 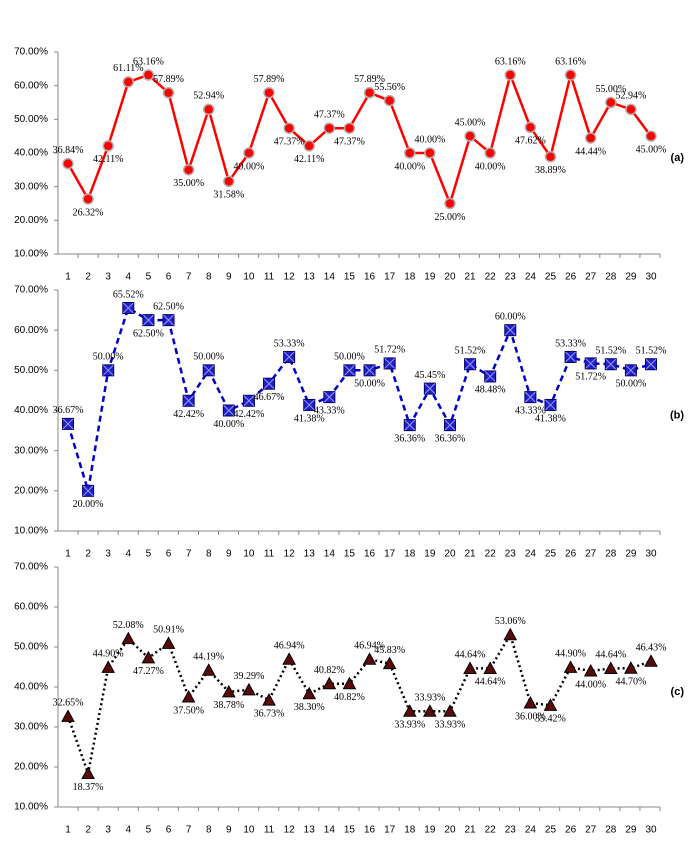 What do you see at coordinates (551, 830) in the screenshot?
I see `x-tick-label: 25` at bounding box center [551, 830].